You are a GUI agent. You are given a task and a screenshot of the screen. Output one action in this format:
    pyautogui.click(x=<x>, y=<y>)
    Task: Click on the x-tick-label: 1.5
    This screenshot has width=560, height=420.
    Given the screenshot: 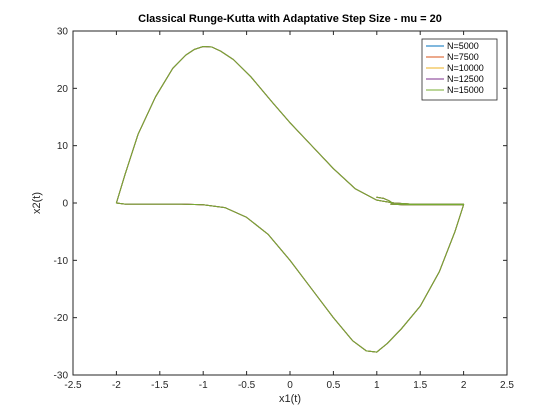 What is the action you would take?
    pyautogui.click(x=420, y=385)
    